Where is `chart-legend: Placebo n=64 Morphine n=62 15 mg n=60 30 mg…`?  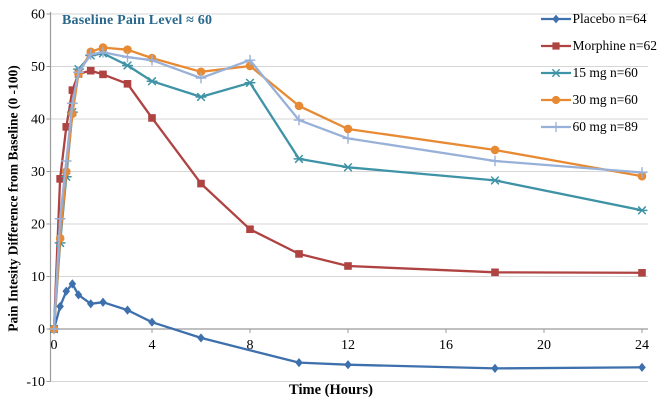 chart-legend: Placebo n=64 Morphine n=62 15 mg n=60 30 mg… is located at coordinates (598, 72).